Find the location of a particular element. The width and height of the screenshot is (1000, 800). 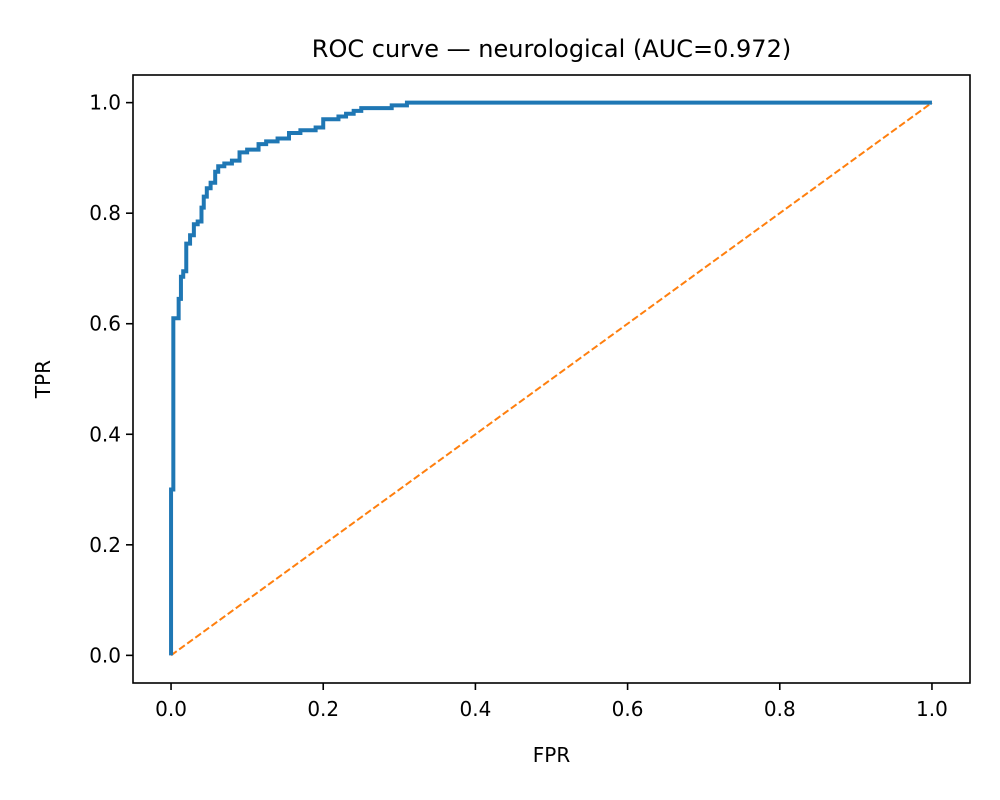

x-tick-label: 0.4 is located at coordinates (476, 709).